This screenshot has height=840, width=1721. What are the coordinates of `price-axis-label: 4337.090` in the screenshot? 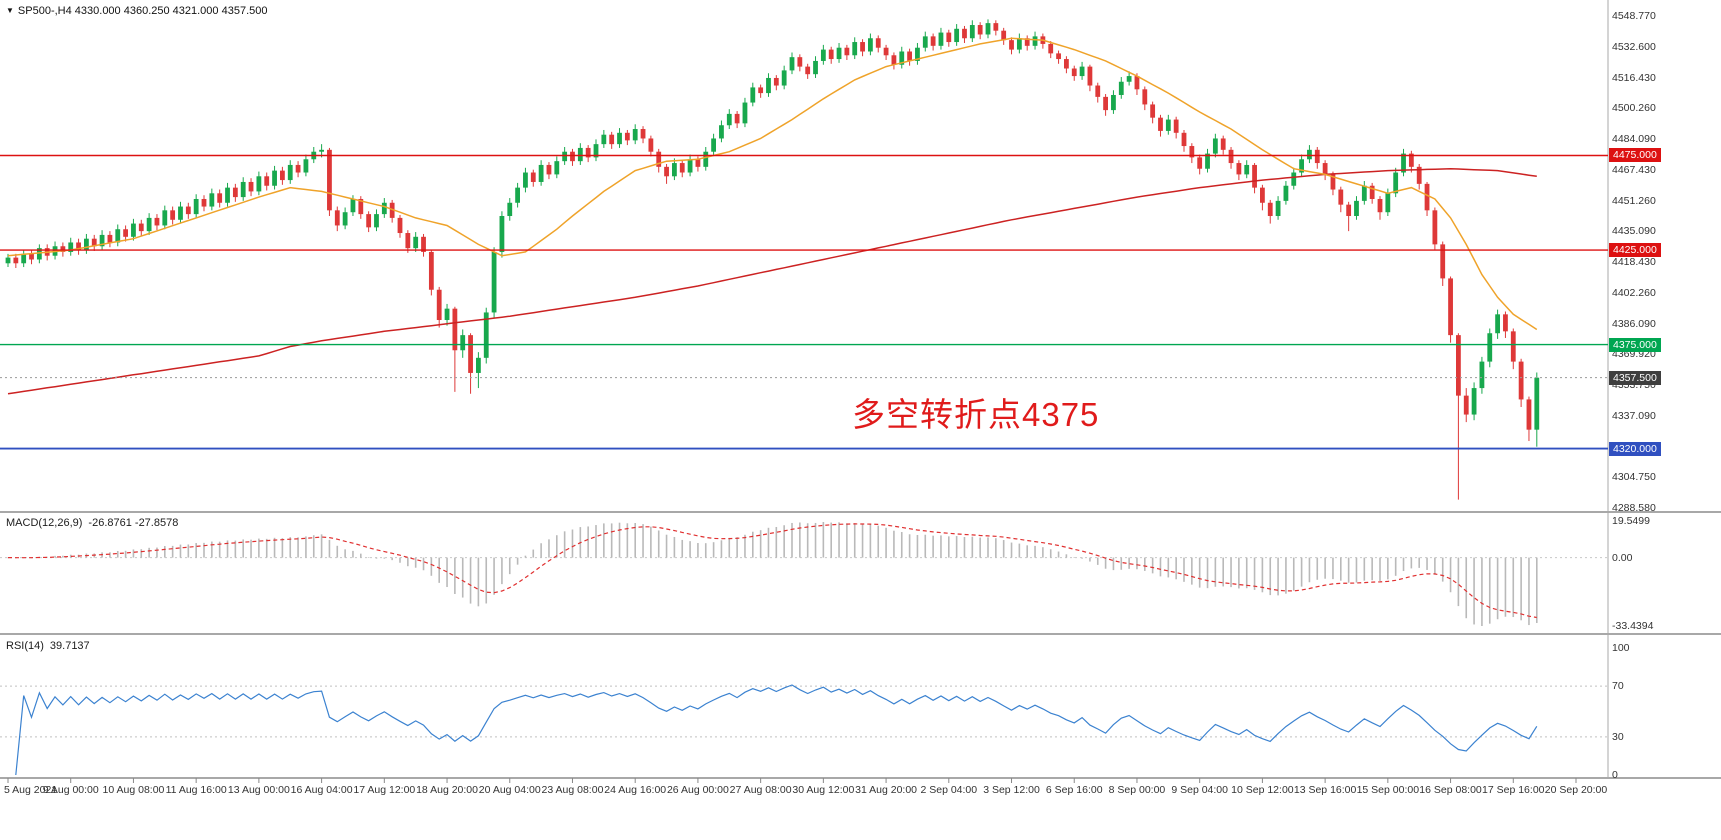 It's located at (1634, 415).